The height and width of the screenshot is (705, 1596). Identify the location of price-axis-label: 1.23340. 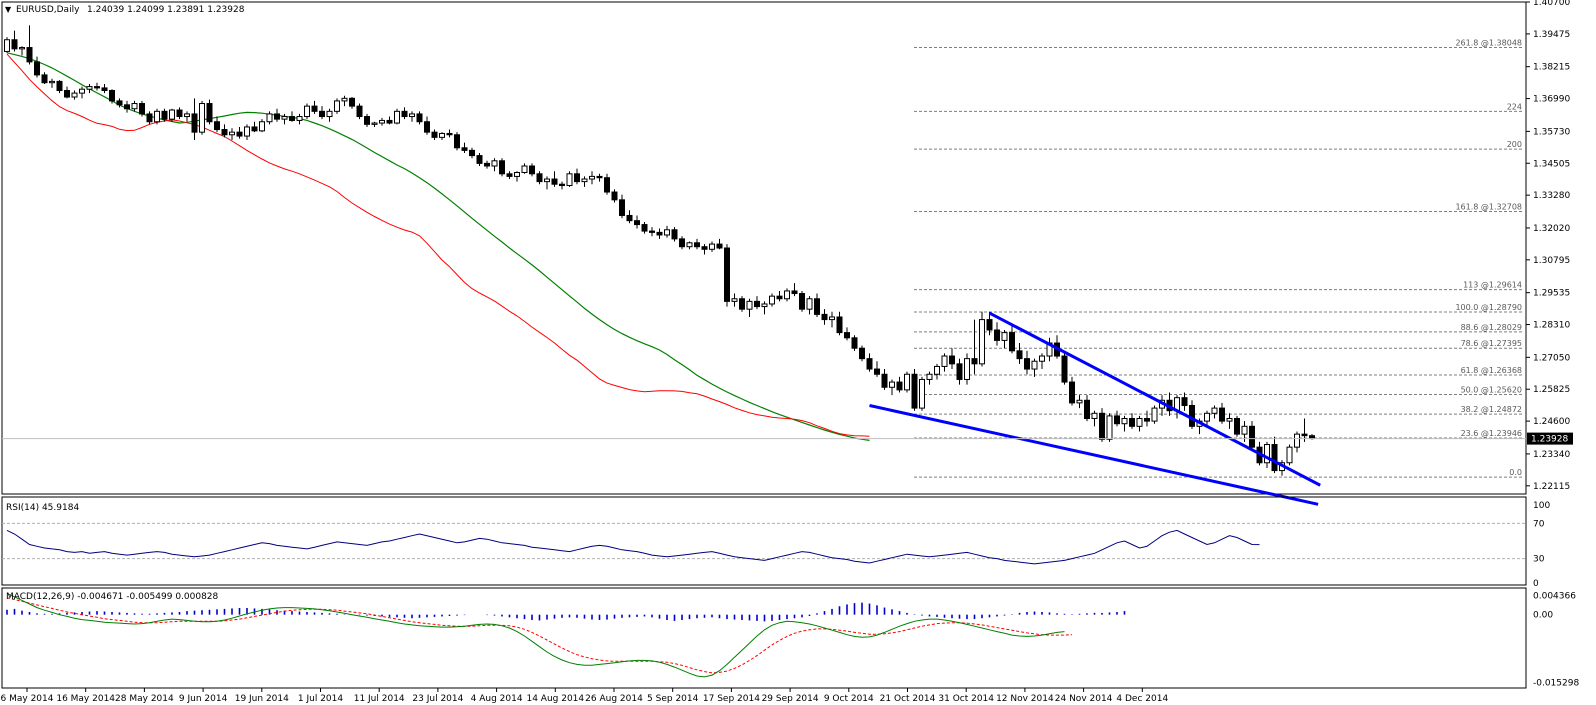
(1551, 455).